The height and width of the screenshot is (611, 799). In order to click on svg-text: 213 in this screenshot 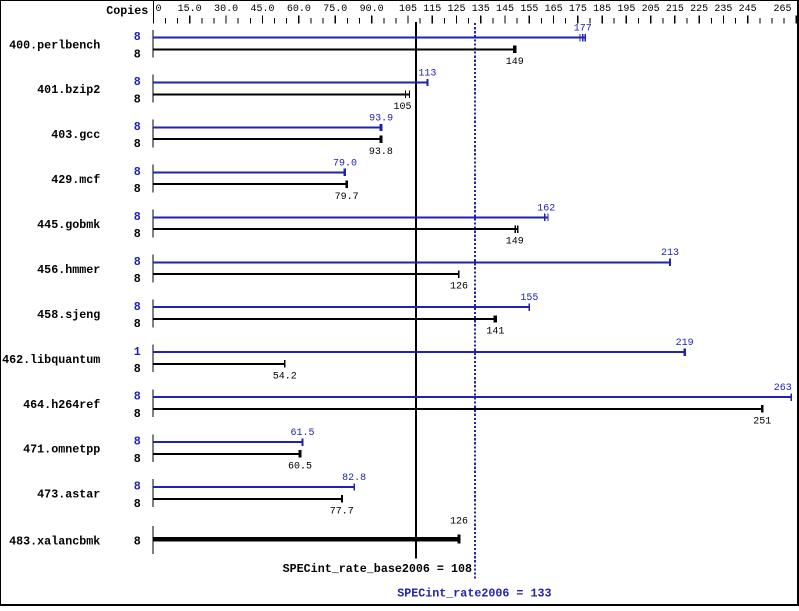, I will do `click(670, 253)`.